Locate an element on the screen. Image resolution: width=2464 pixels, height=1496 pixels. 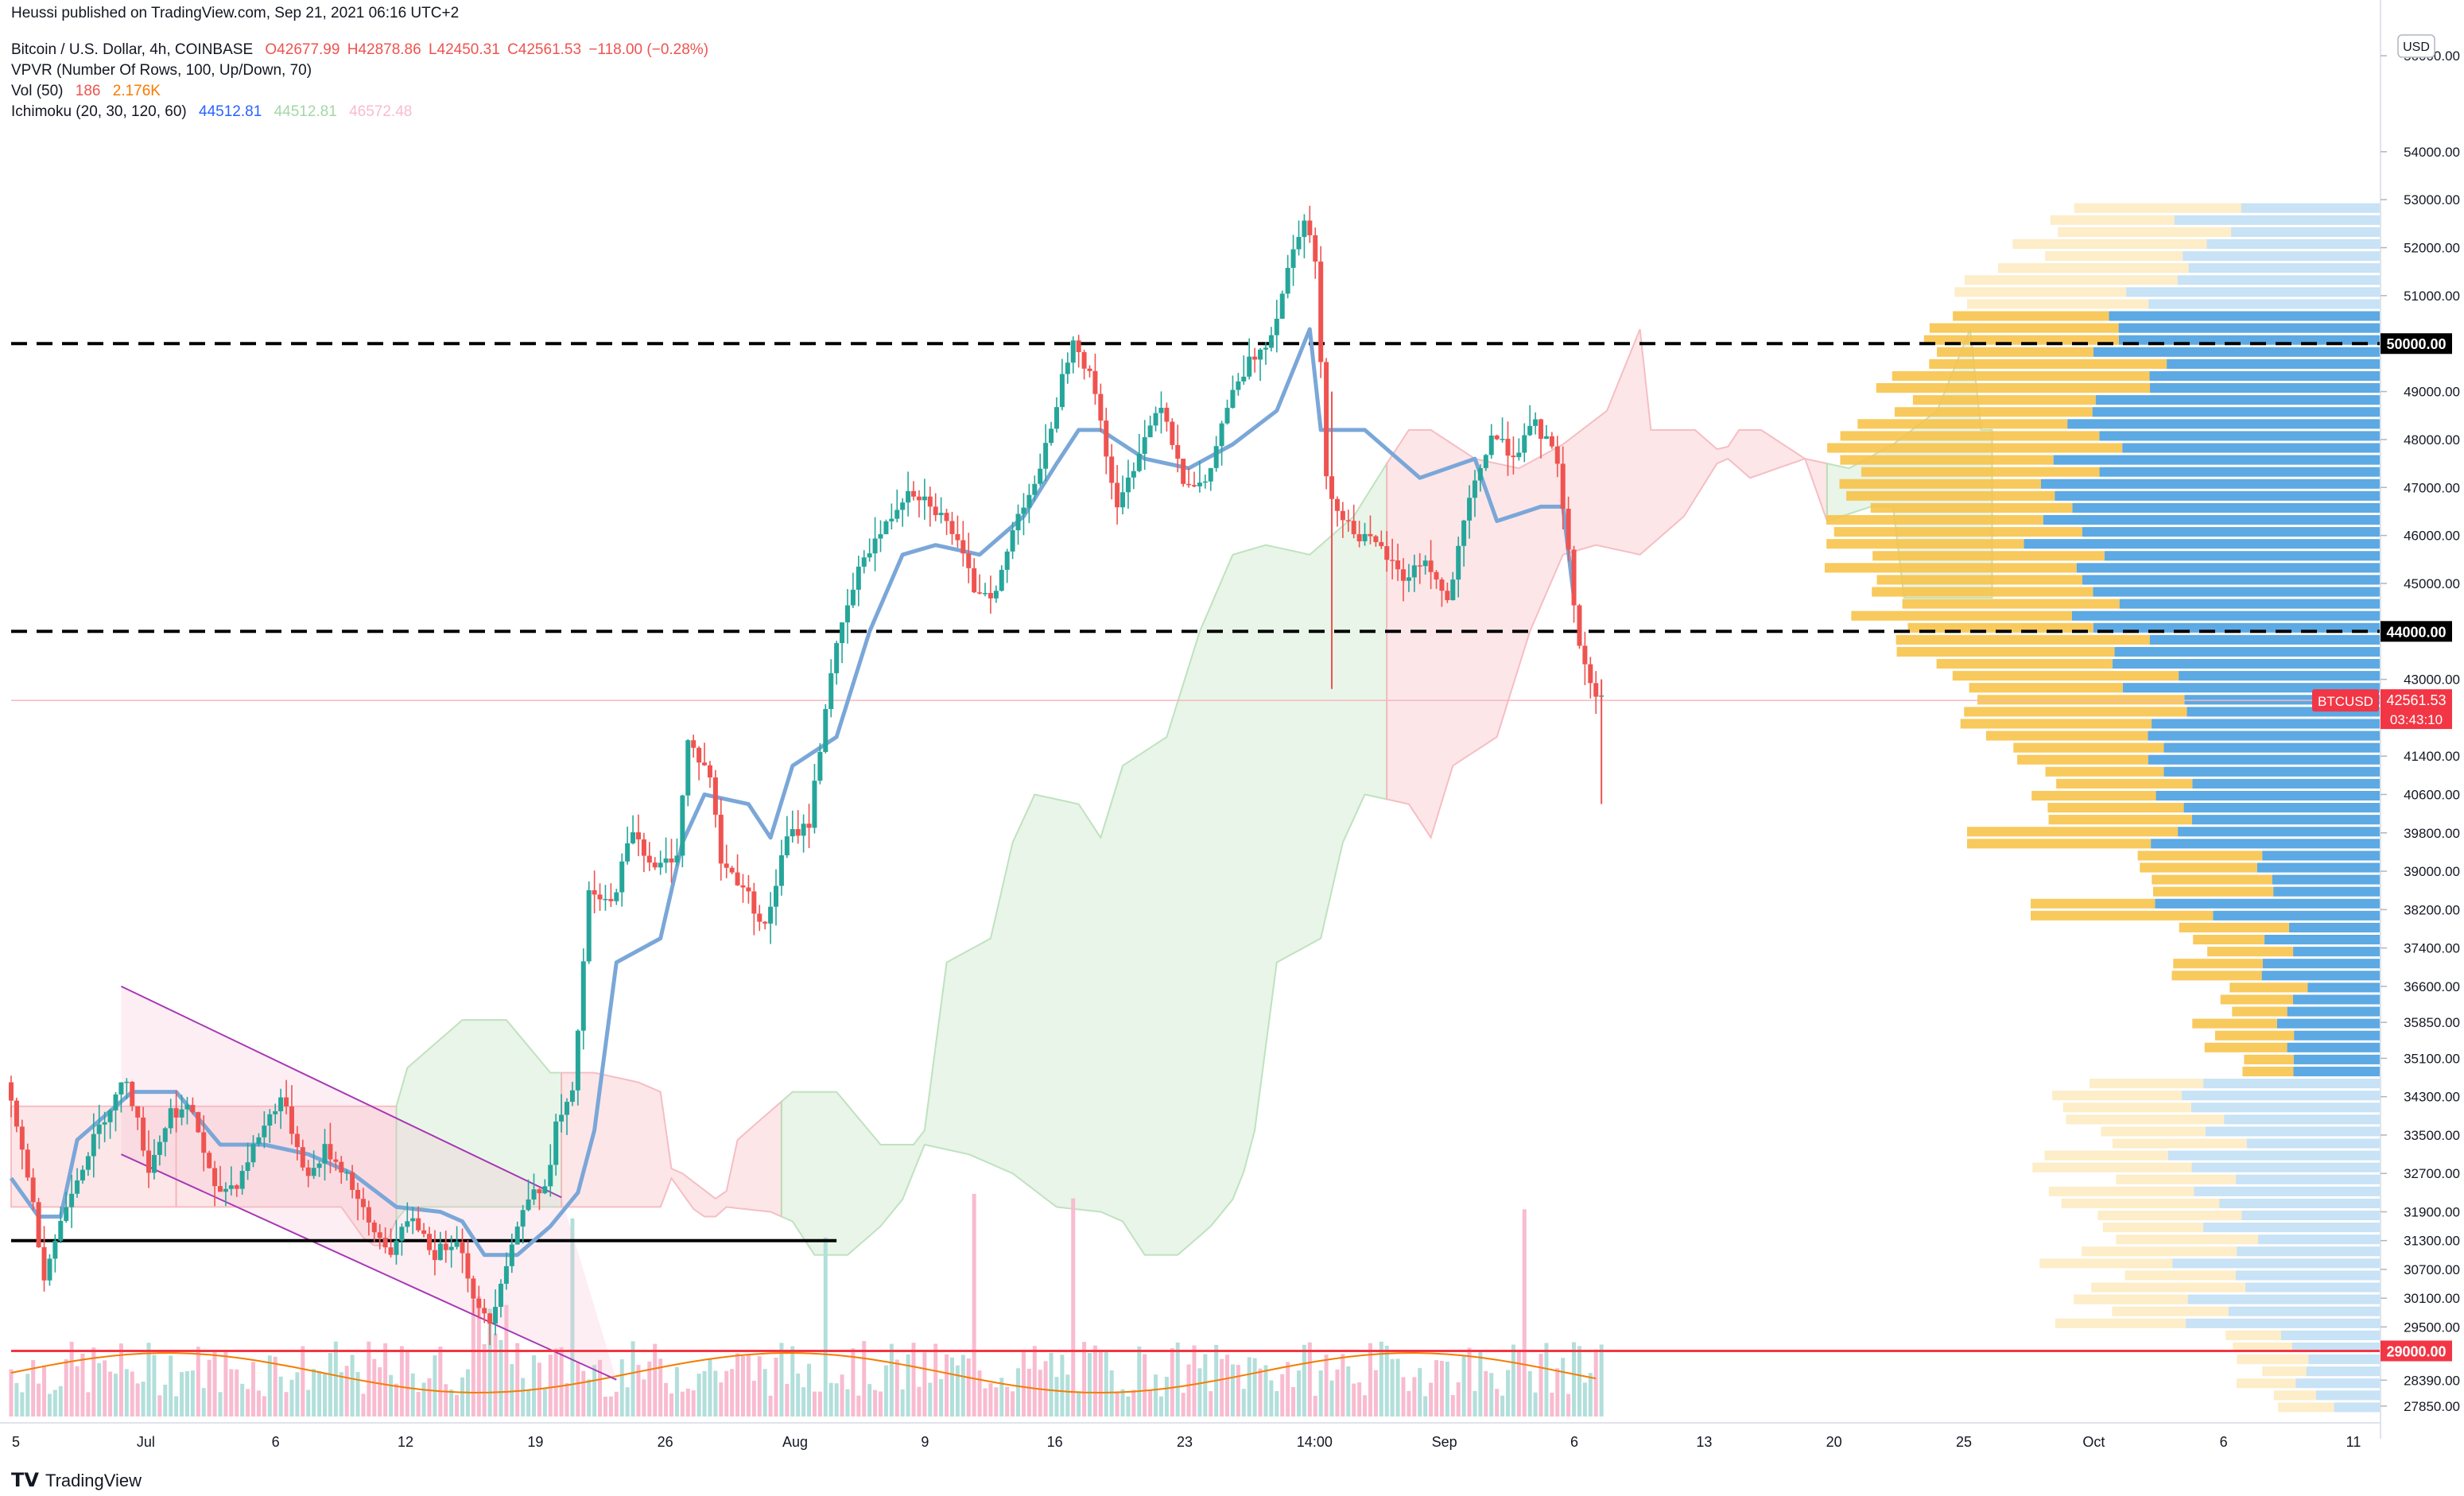
symbol-tag: BTCUSD is located at coordinates (2345, 701).